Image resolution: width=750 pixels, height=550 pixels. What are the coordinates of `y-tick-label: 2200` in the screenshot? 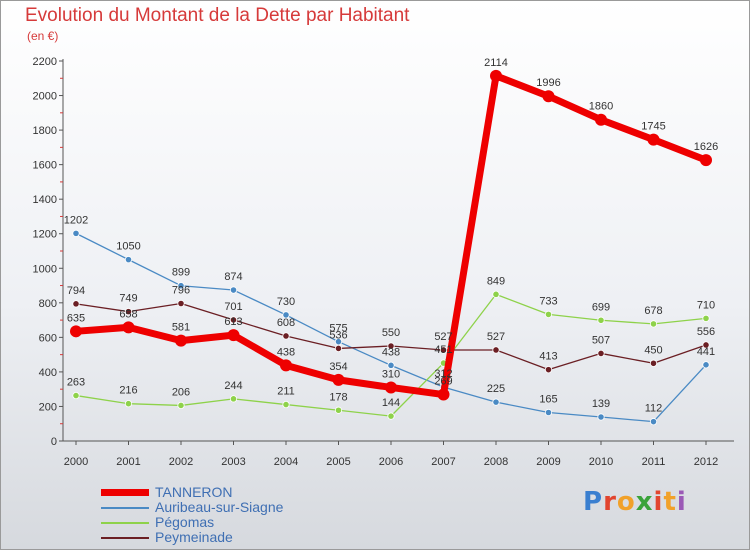 It's located at (45, 62).